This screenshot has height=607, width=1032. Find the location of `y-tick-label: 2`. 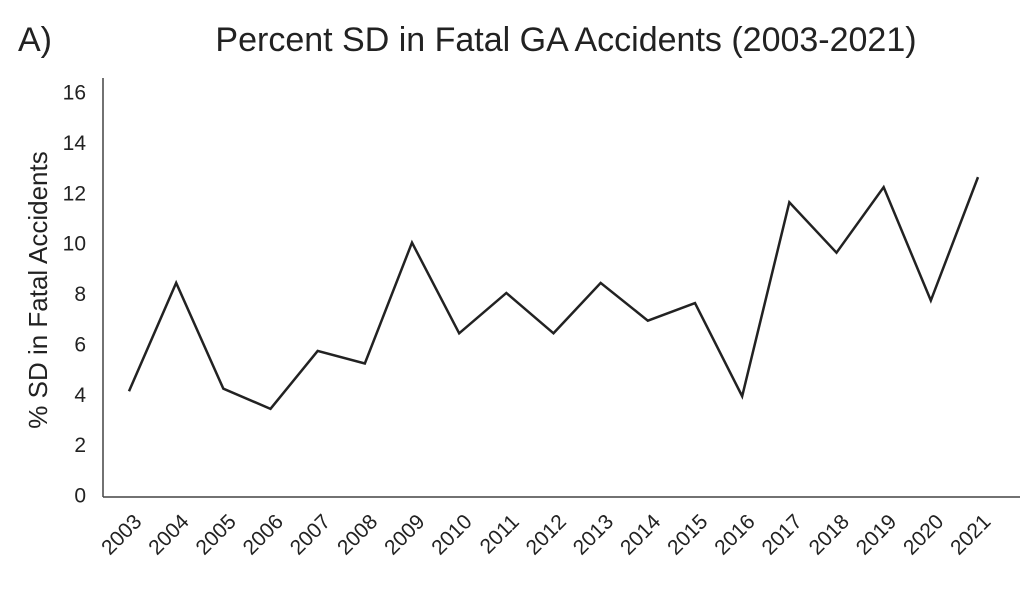

y-tick-label: 2 is located at coordinates (80, 445).